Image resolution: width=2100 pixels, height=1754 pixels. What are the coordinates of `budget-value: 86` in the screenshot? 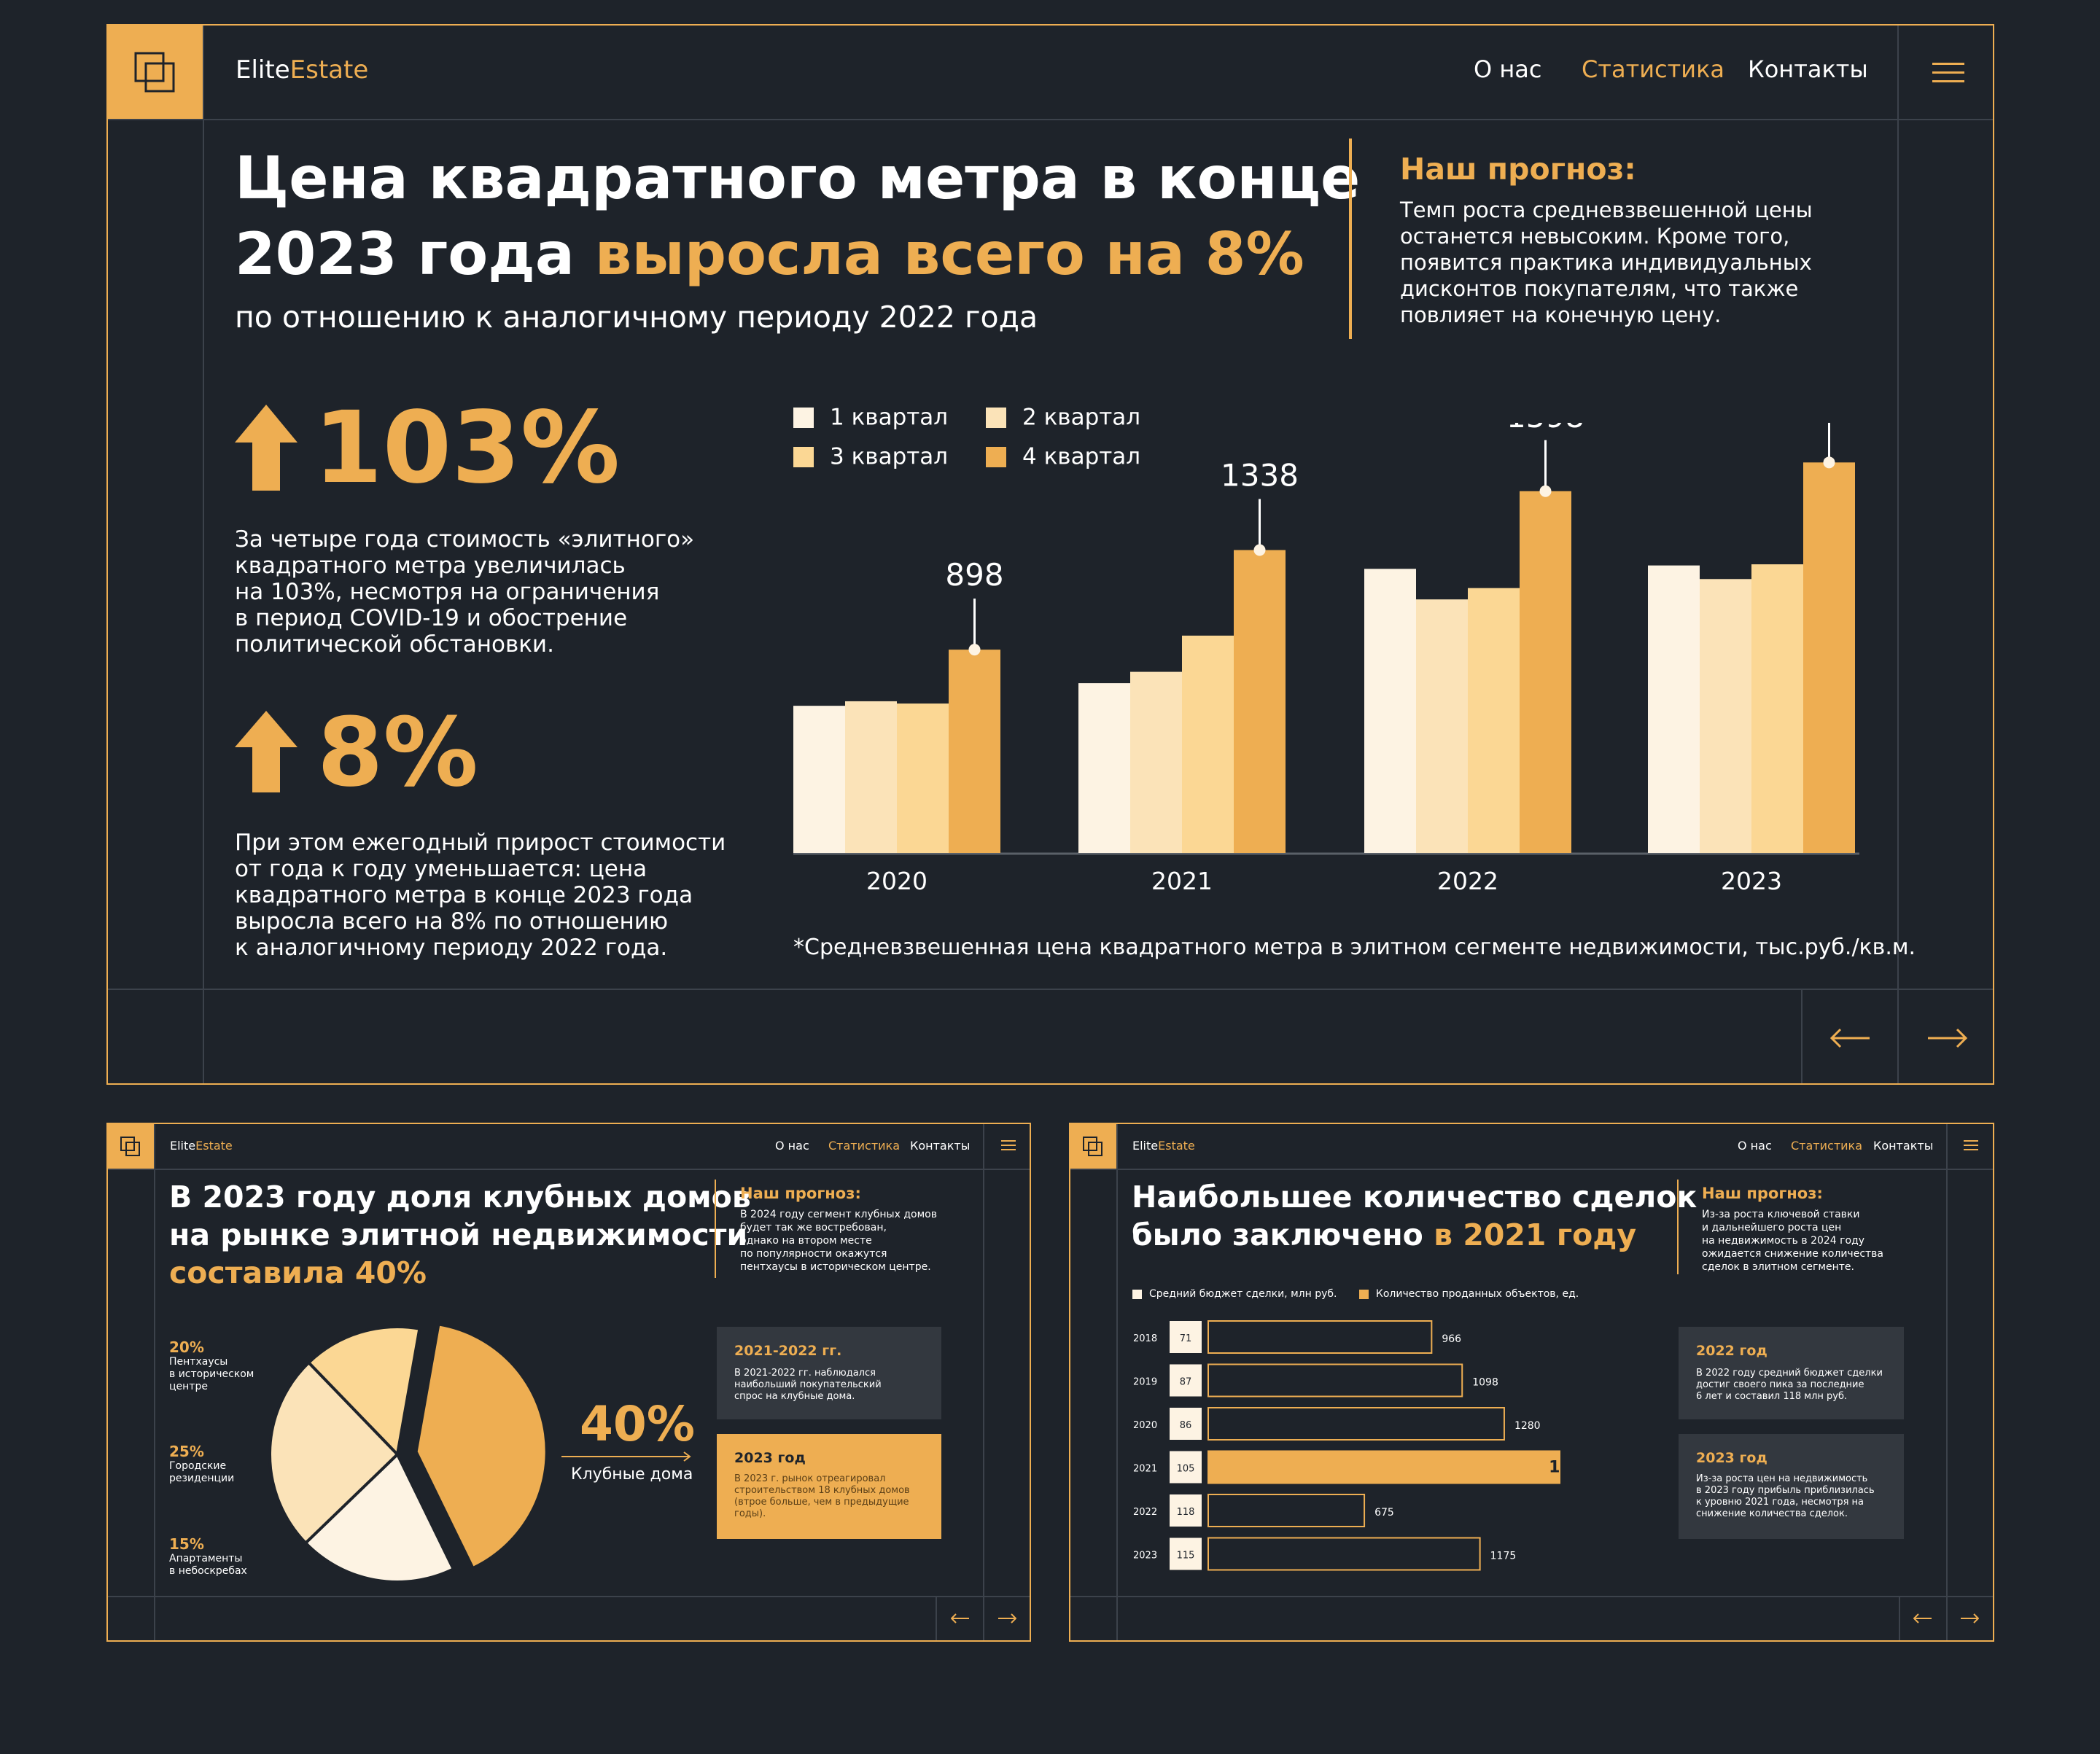 It's located at (1186, 1425).